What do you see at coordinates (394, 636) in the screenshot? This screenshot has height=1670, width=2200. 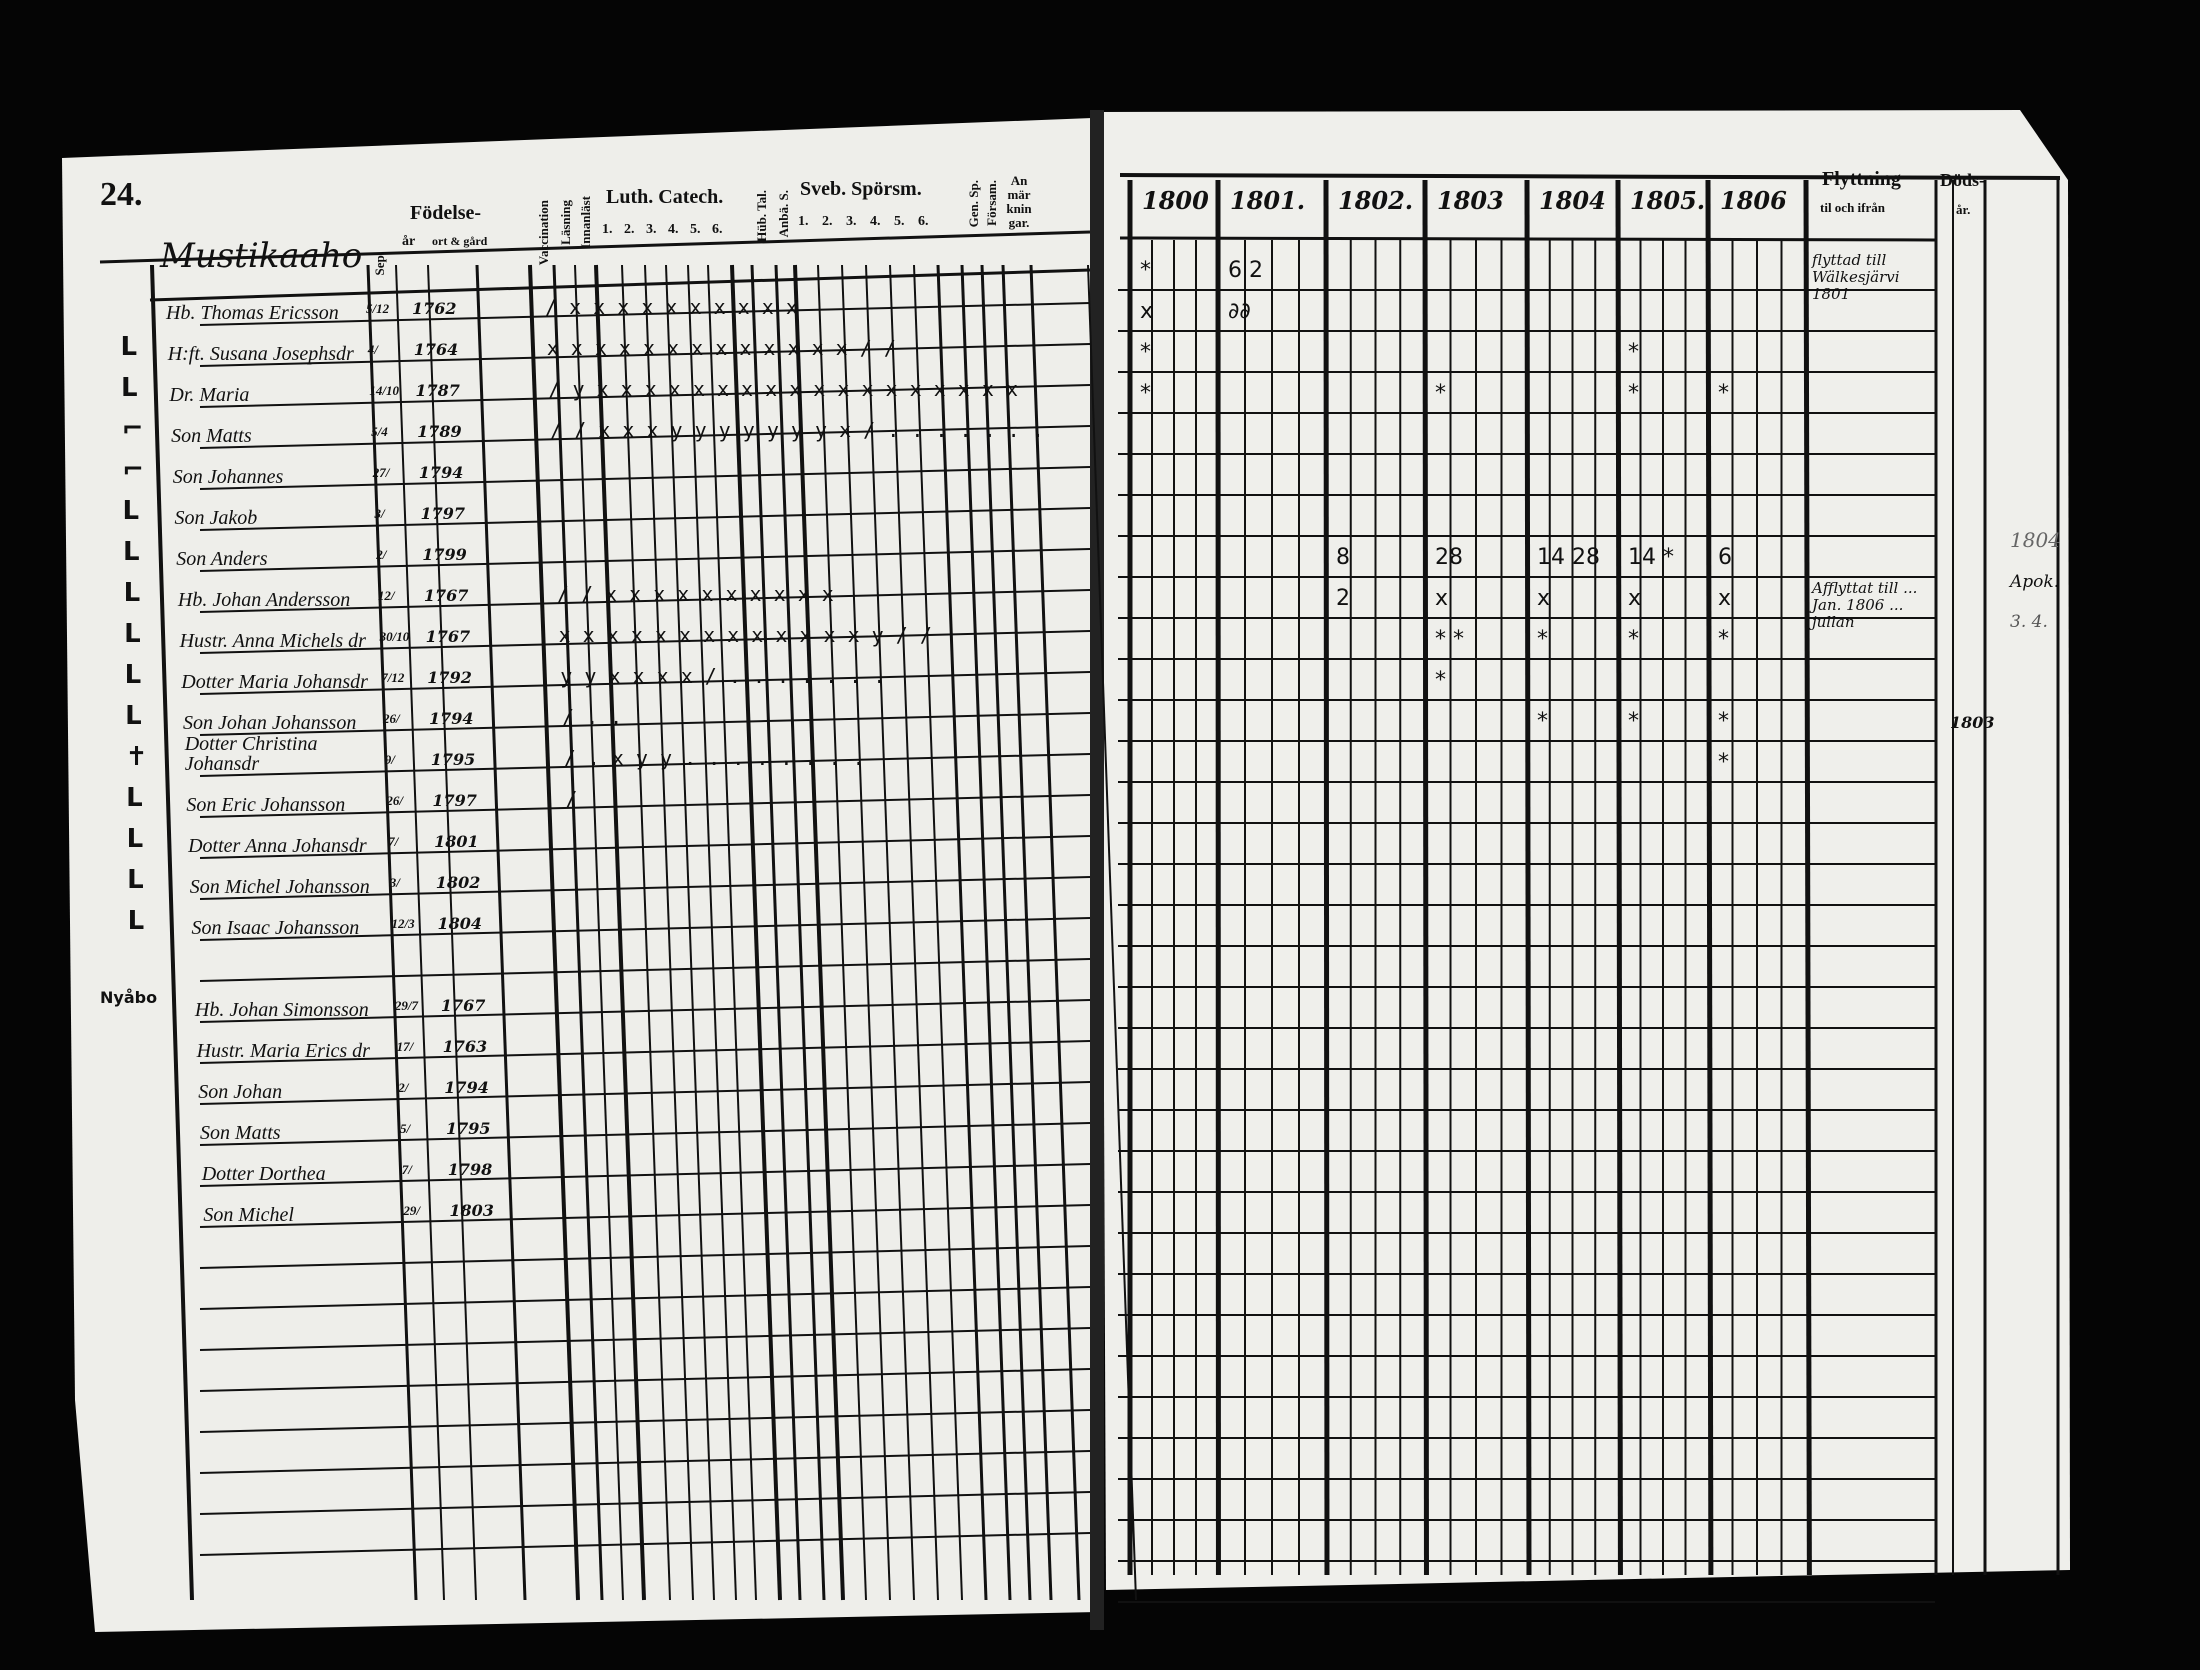 I see `birth-day: 30/10` at bounding box center [394, 636].